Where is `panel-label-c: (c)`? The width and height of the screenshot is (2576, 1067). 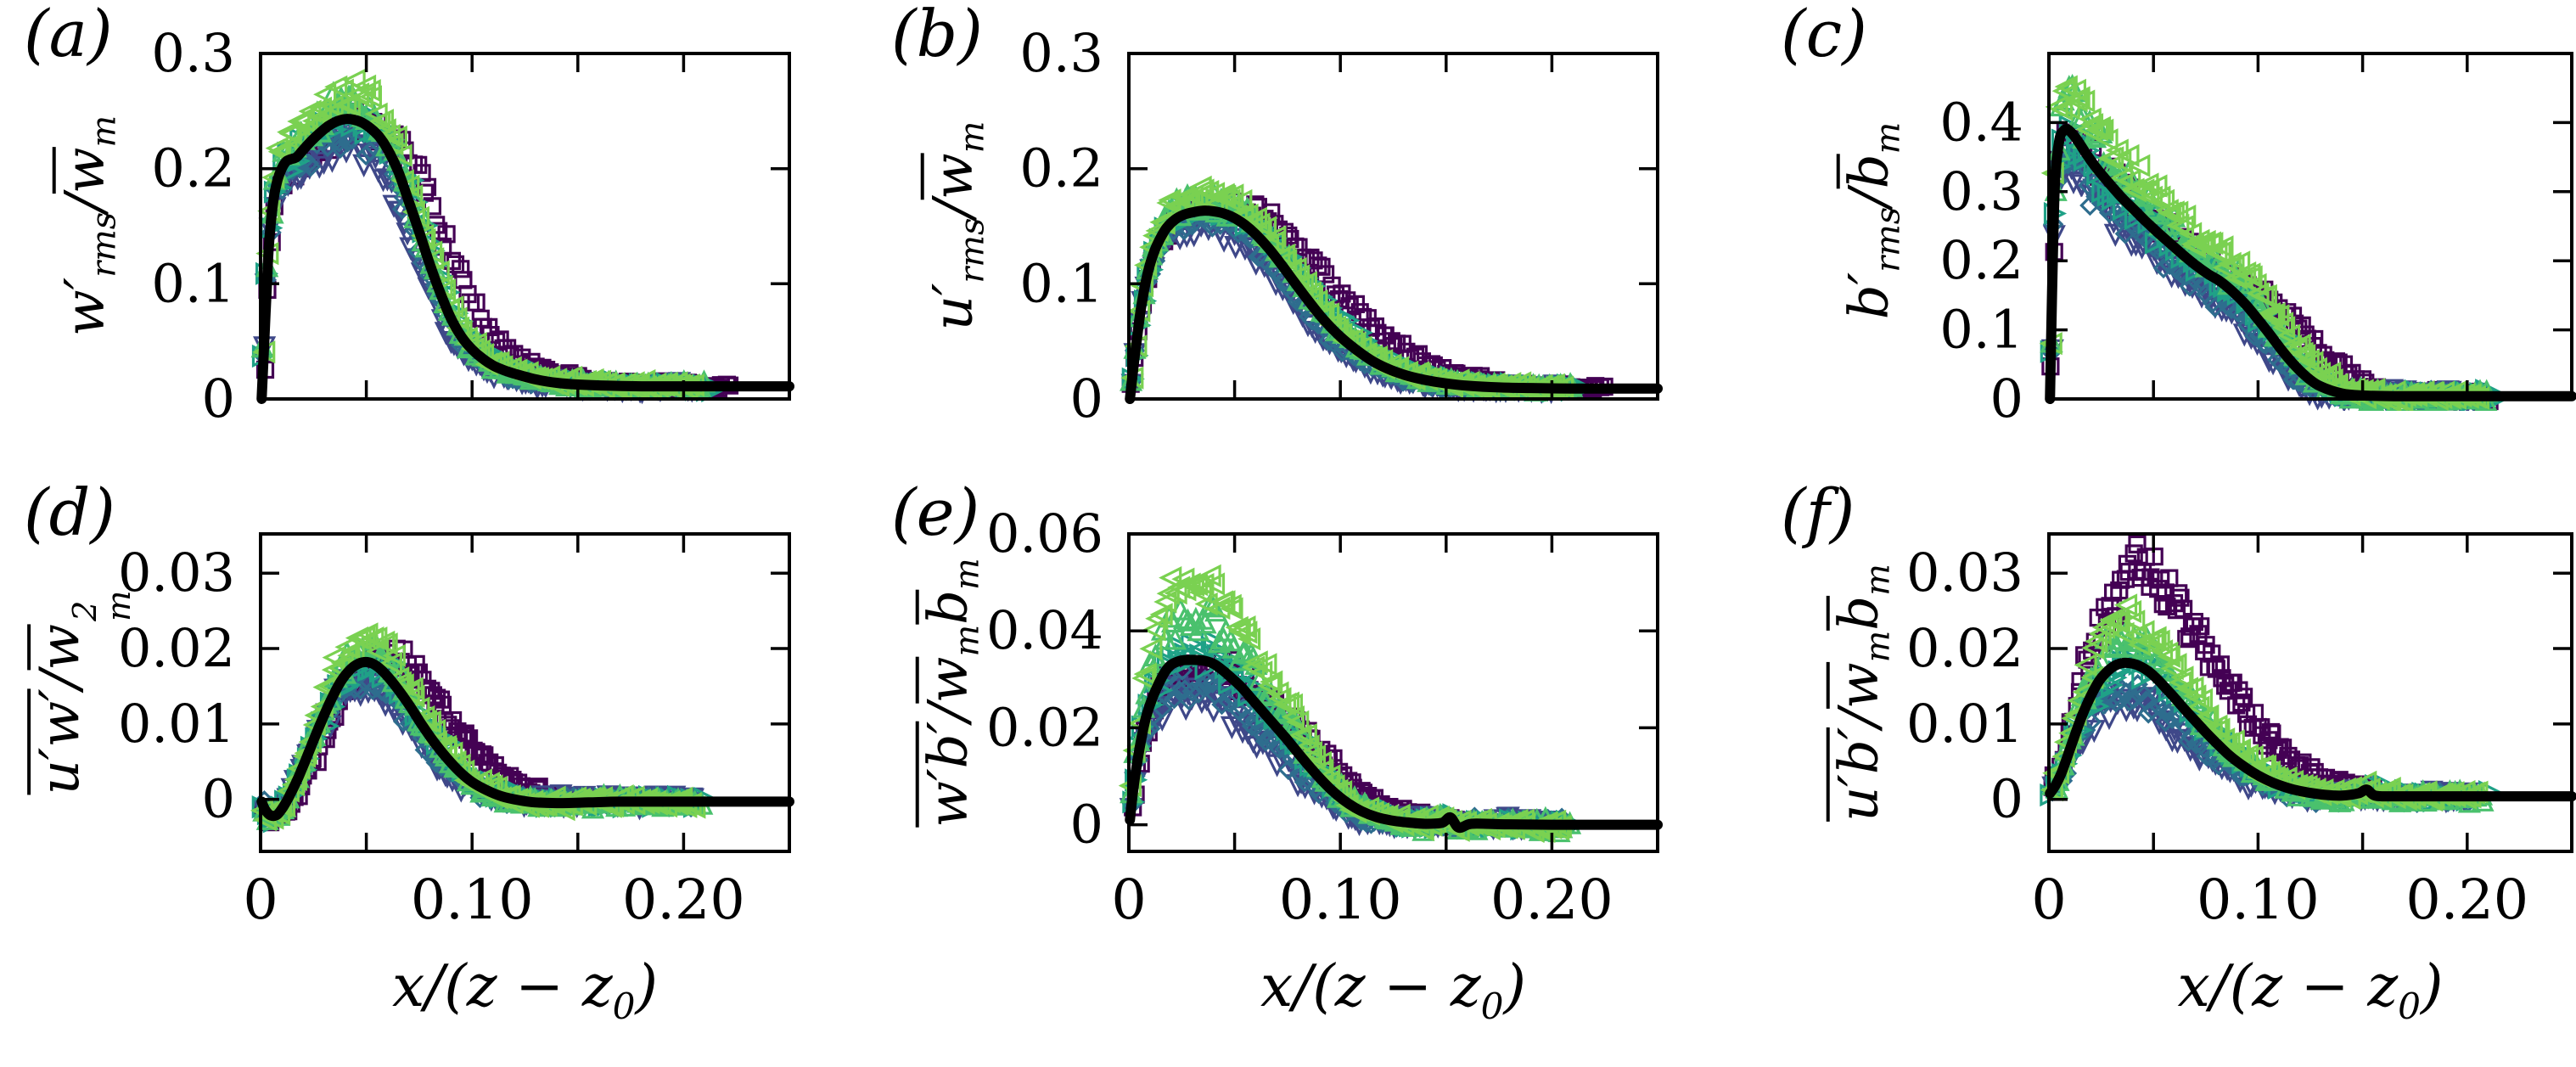 panel-label-c: (c) is located at coordinates (1824, 35).